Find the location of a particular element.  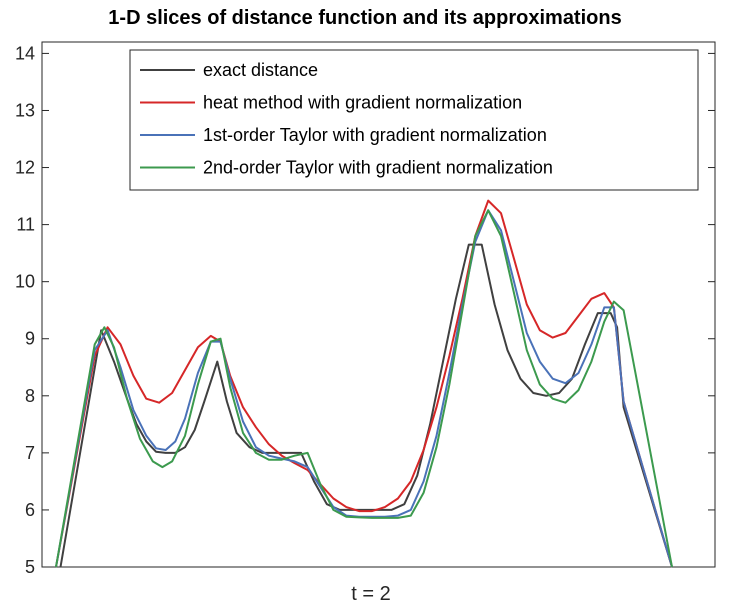

y-tick-label: 11 is located at coordinates (25, 225).